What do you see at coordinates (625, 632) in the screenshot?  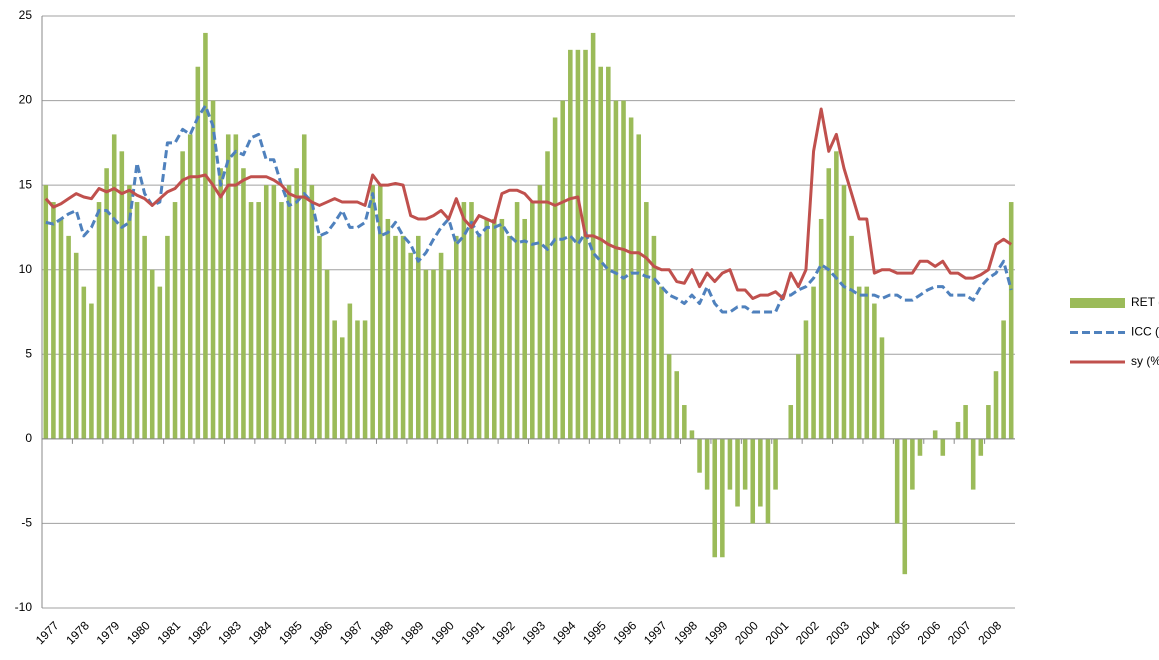 I see `x-tick-label: 1996` at bounding box center [625, 632].